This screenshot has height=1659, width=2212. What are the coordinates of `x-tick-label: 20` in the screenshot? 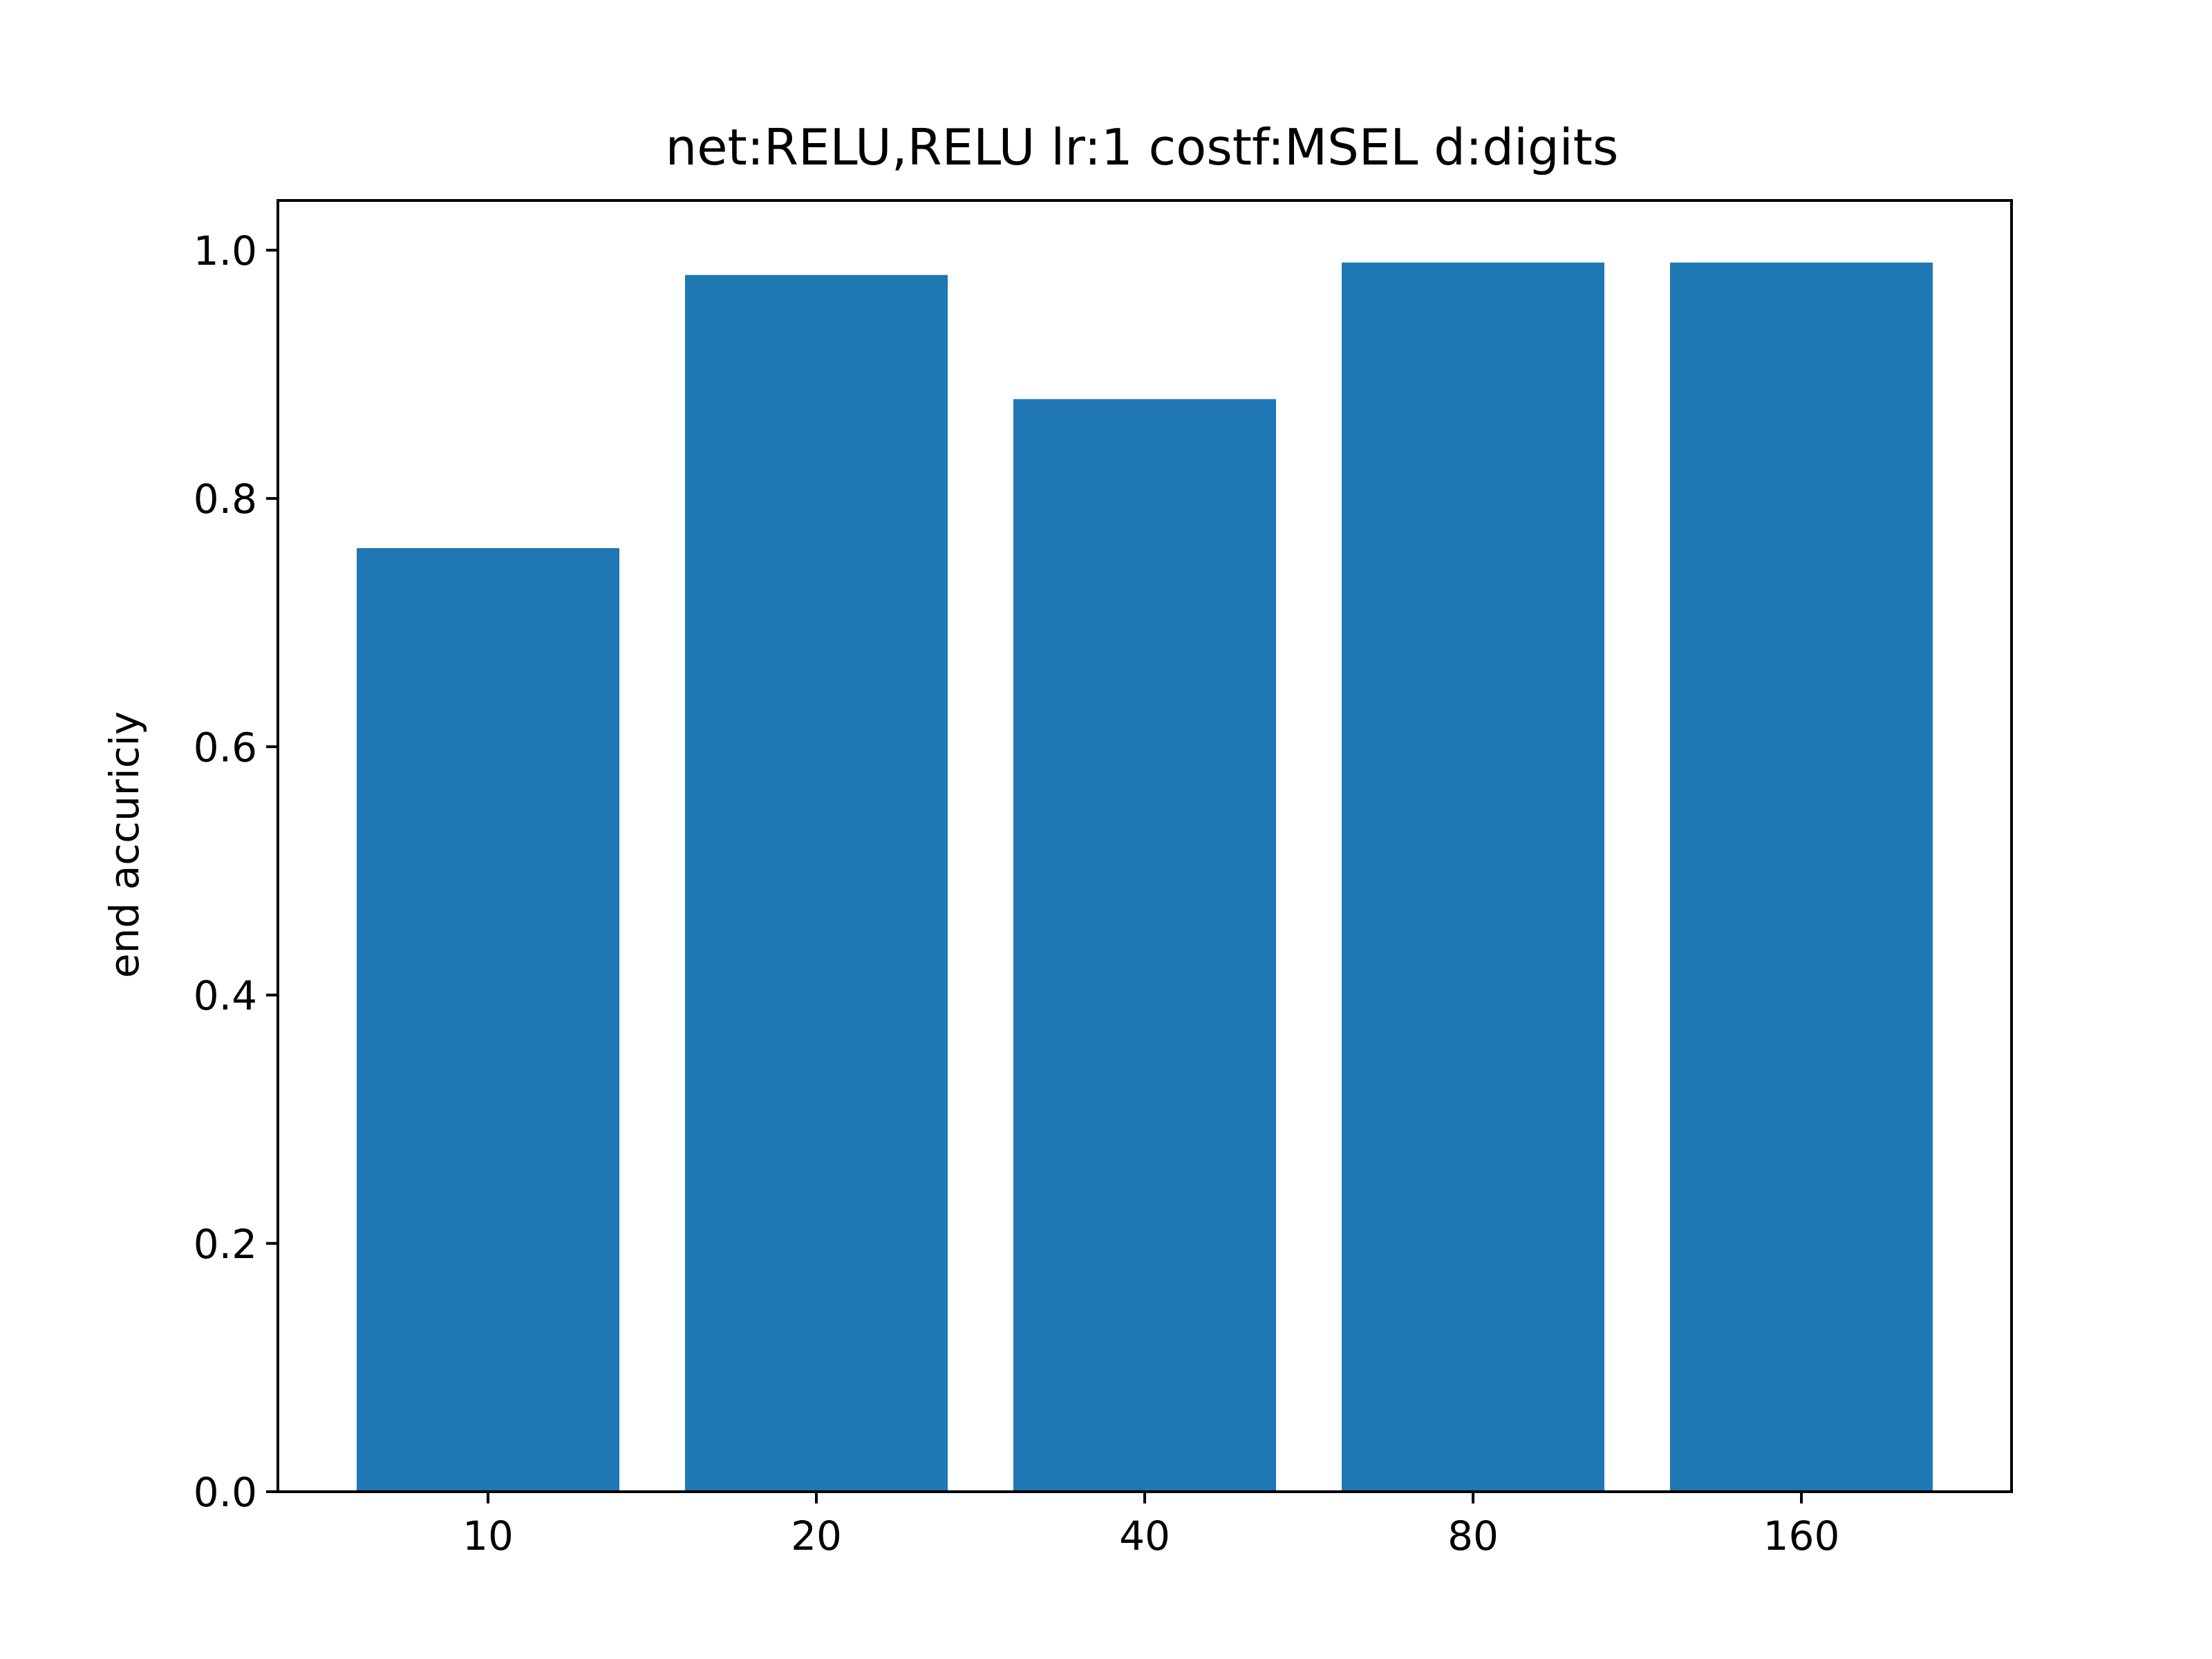 It's located at (817, 1535).